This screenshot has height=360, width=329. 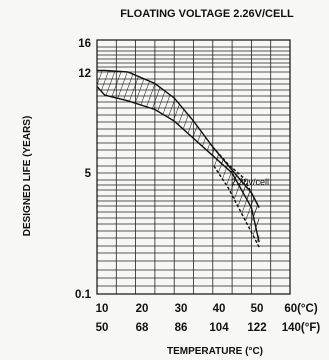 I want to click on x-axis-title: TEMPERATURE (°C), so click(x=215, y=351).